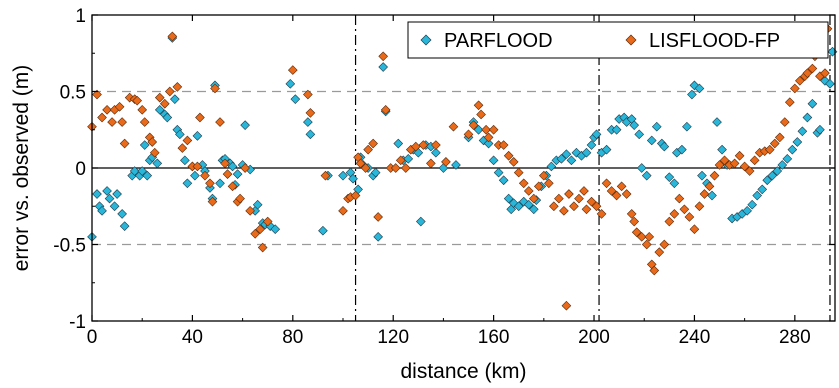 The height and width of the screenshot is (388, 839). I want to click on x-tick-label: 240, so click(695, 337).